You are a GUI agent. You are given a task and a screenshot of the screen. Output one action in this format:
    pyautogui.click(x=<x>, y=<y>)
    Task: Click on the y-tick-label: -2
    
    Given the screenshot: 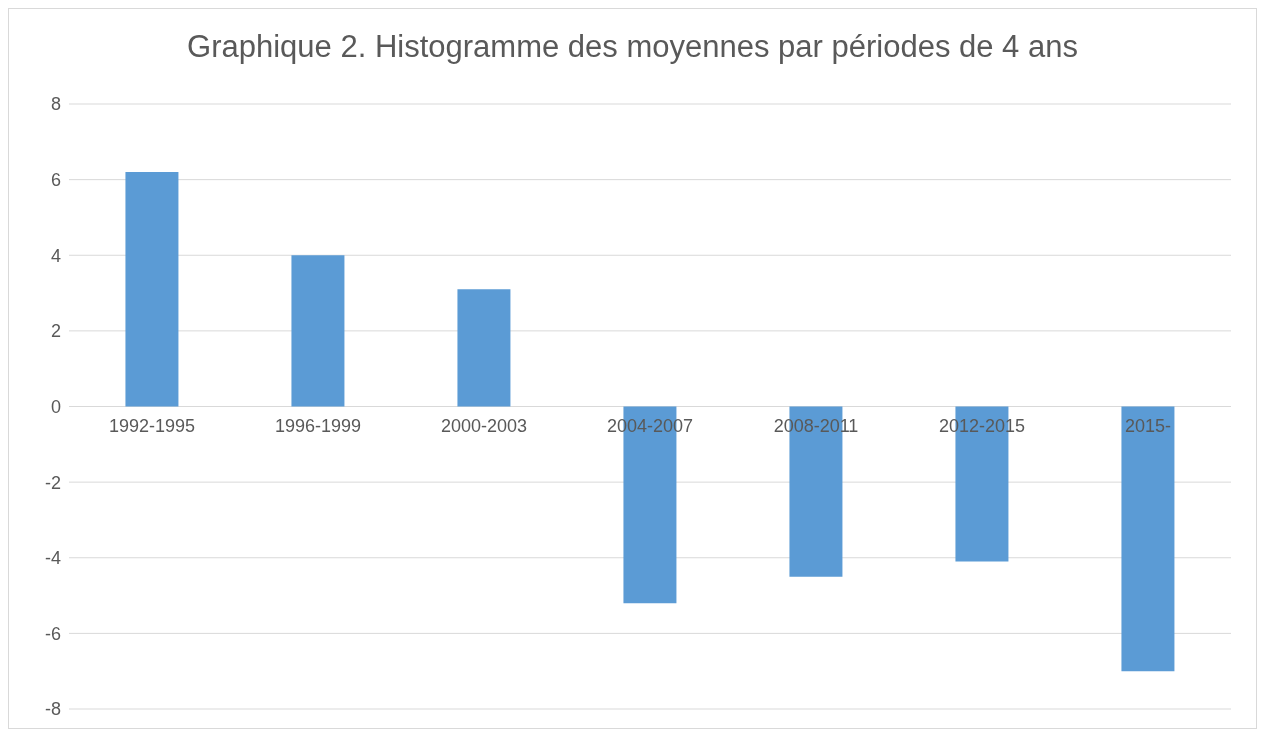 What is the action you would take?
    pyautogui.click(x=52, y=482)
    